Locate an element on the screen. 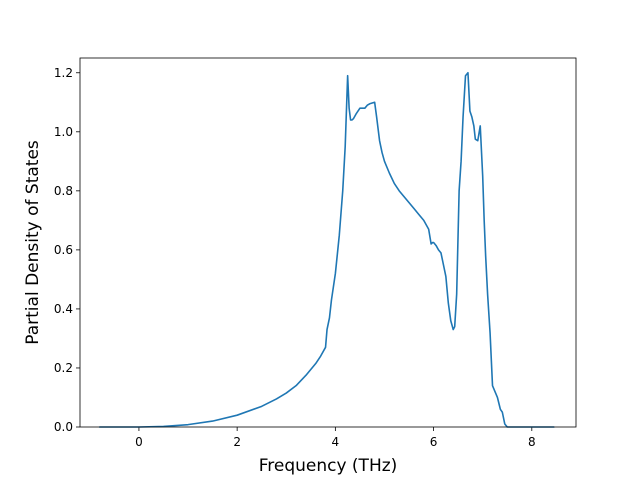  y-axis-ticks: 0.0 0.2 0.4 0.6 0.8 1.0 1.2 is located at coordinates (67, 250).